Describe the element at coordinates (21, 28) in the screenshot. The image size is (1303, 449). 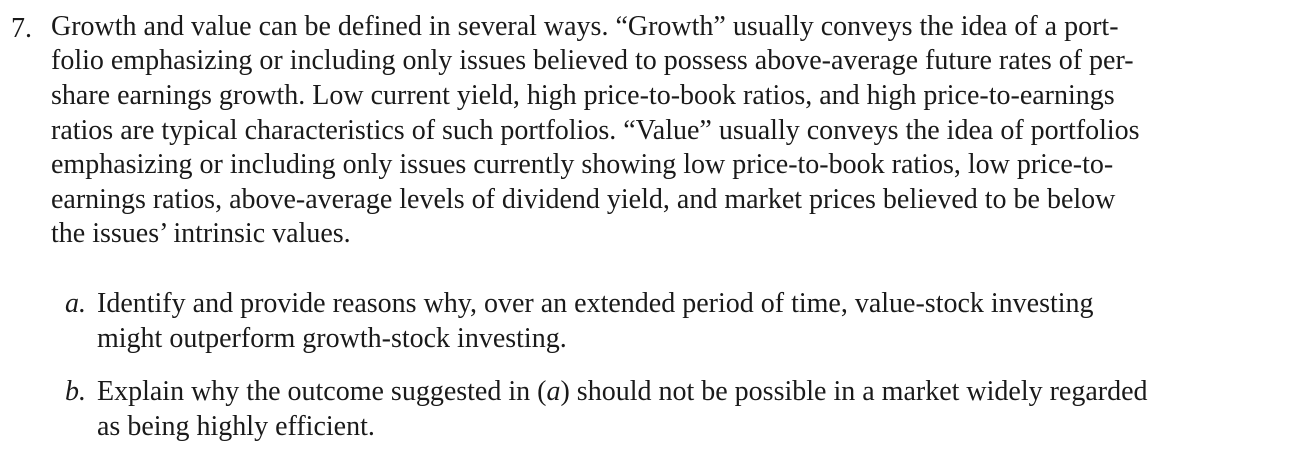
I see `problem-number: 7.` at that location.